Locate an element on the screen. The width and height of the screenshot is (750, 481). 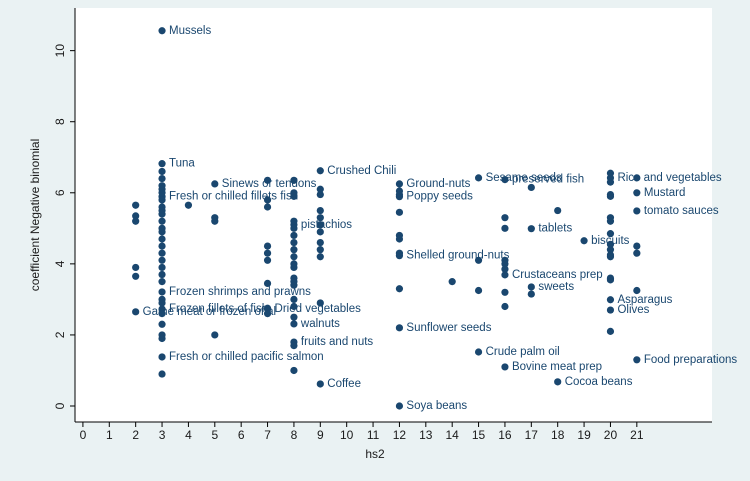
point-label: pistachios is located at coordinates (326, 225).